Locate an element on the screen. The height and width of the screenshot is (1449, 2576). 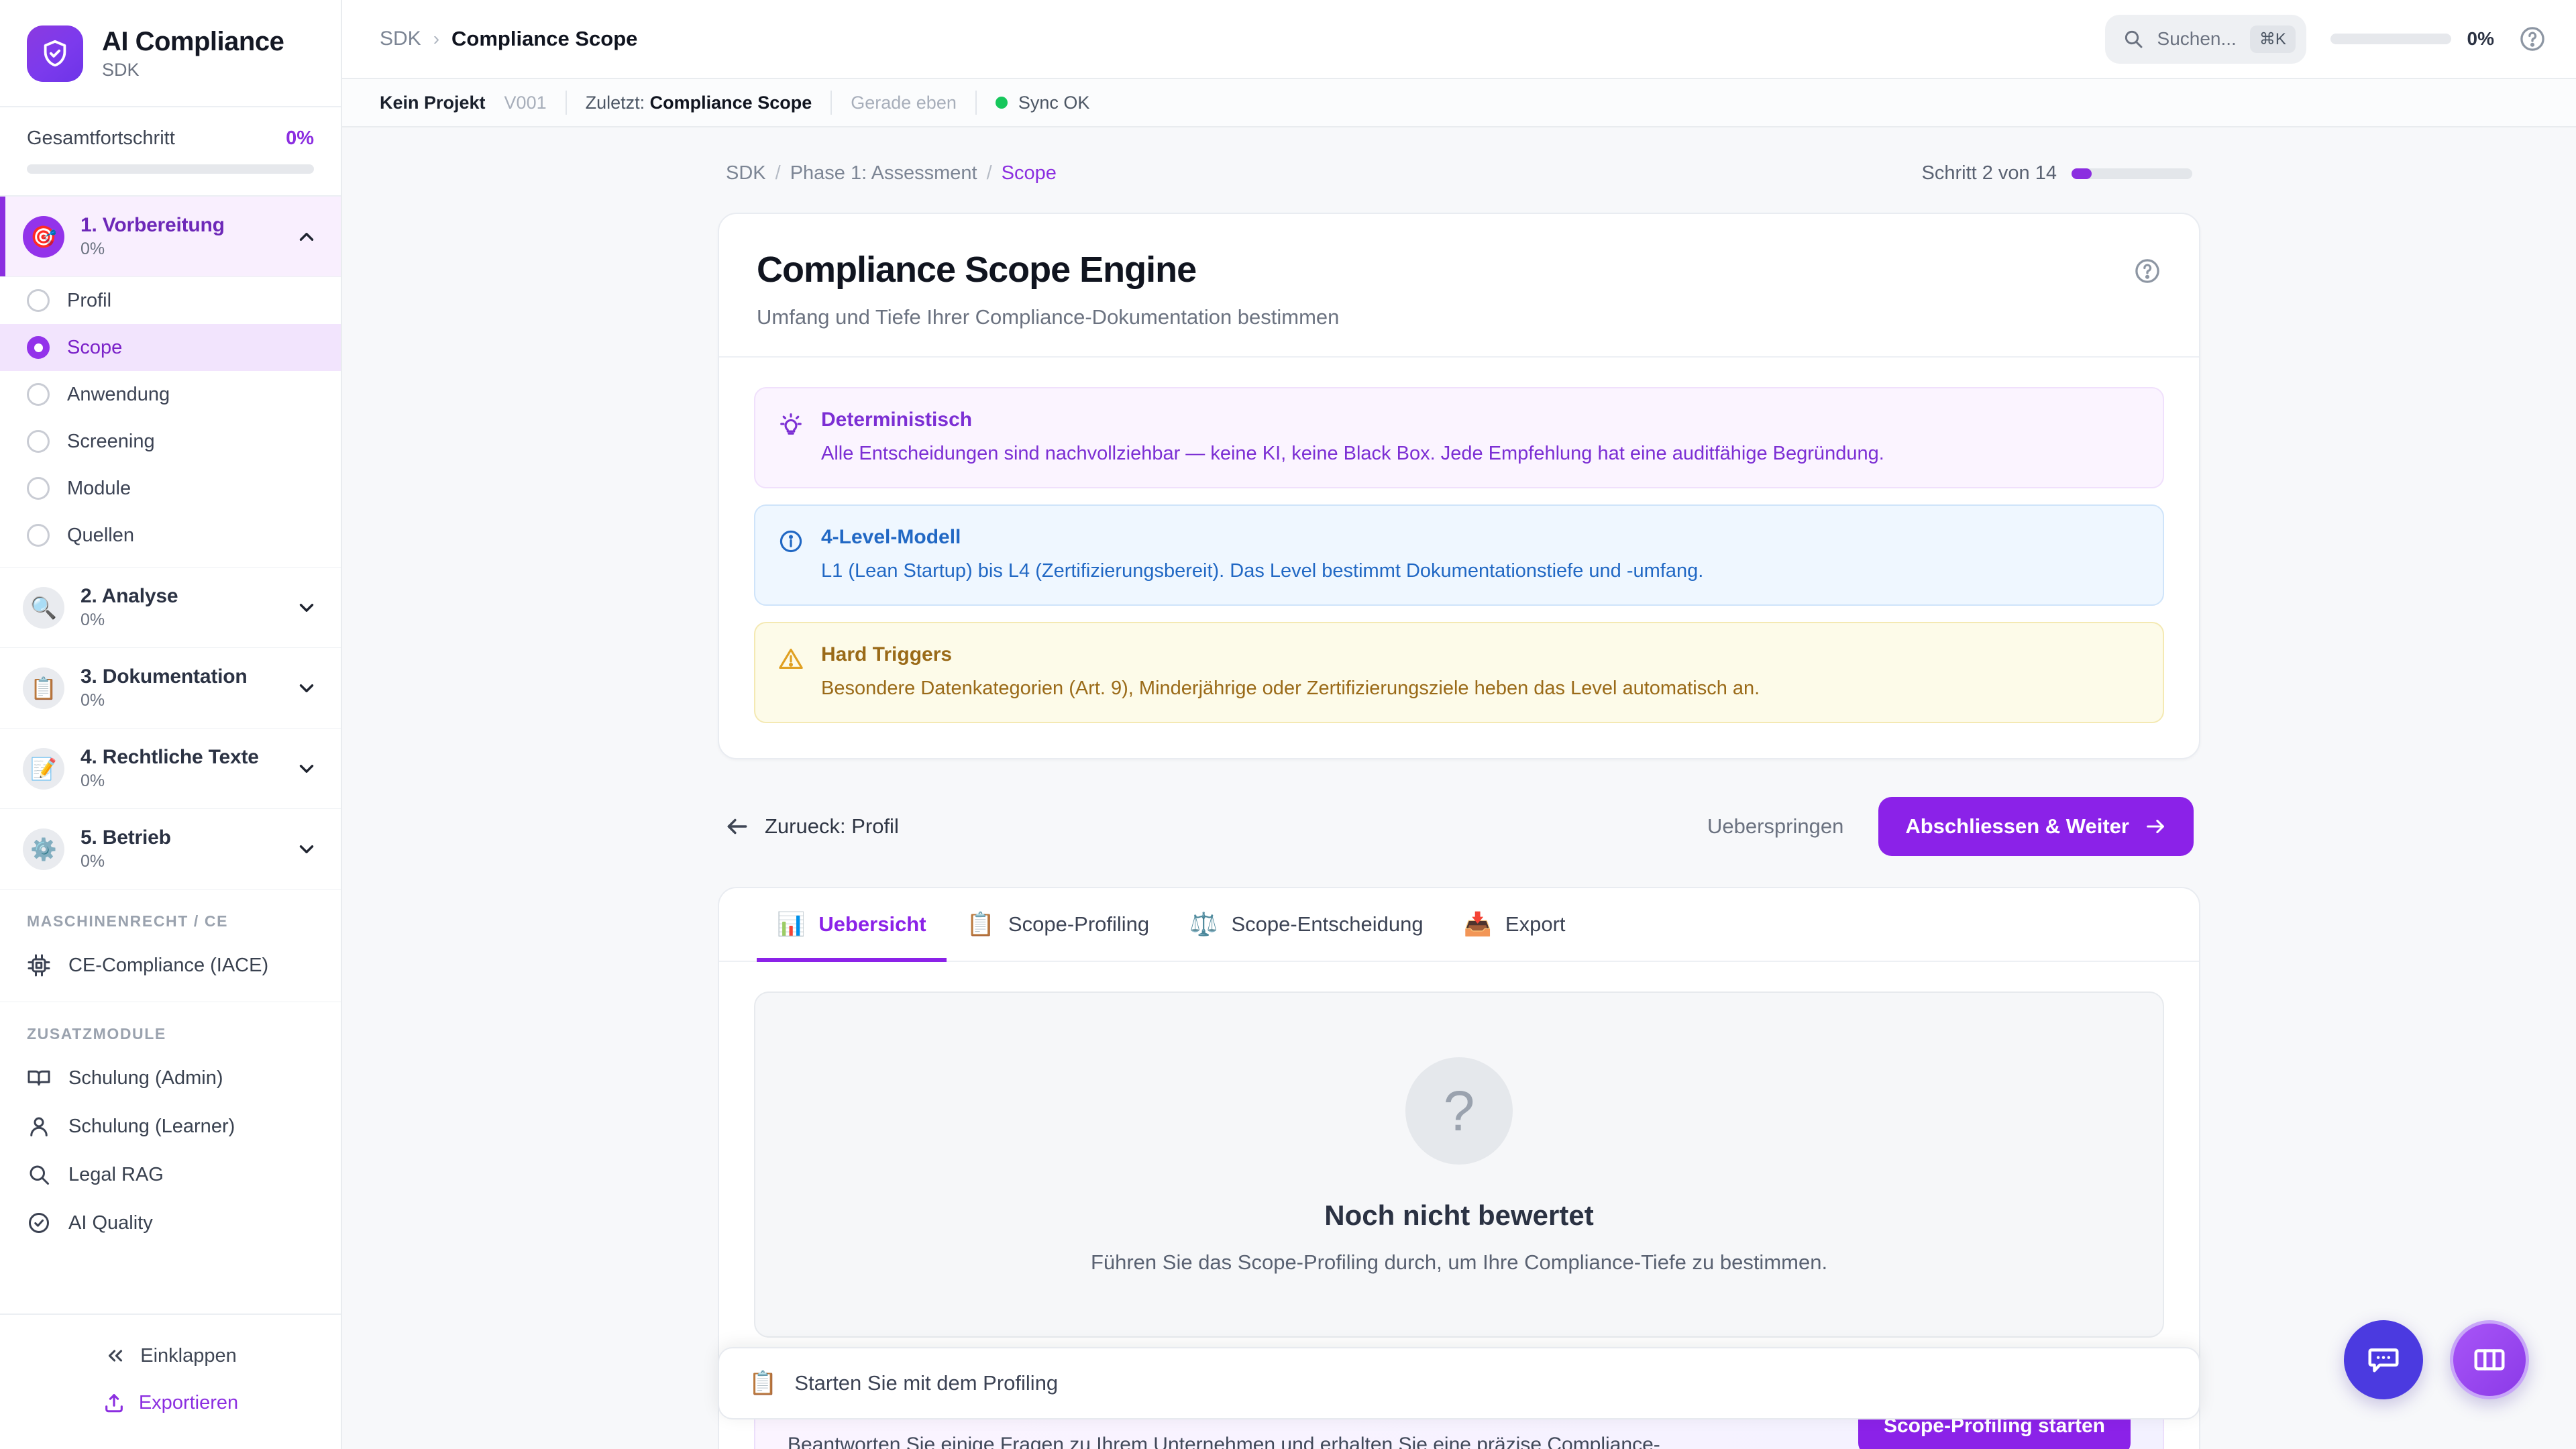
panel-fab is located at coordinates (2489, 1359).